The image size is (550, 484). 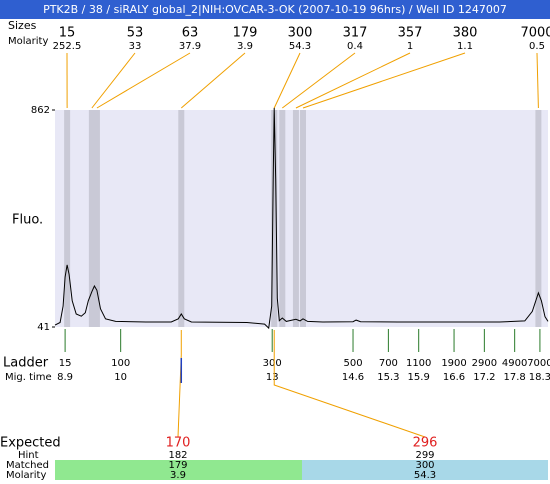 I want to click on peak-size: 300, so click(x=300, y=33).